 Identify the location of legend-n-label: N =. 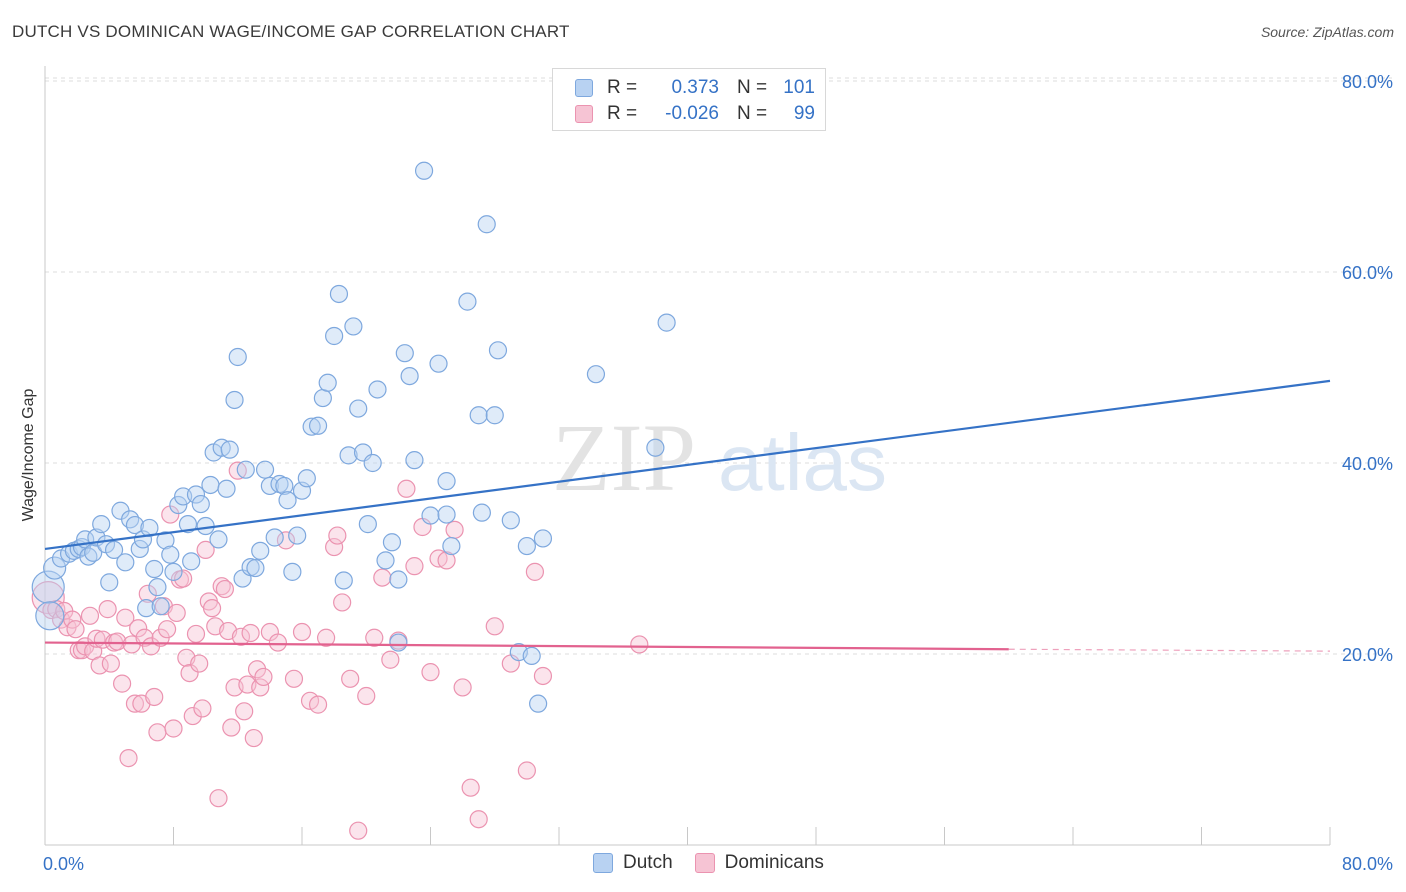
(752, 87).